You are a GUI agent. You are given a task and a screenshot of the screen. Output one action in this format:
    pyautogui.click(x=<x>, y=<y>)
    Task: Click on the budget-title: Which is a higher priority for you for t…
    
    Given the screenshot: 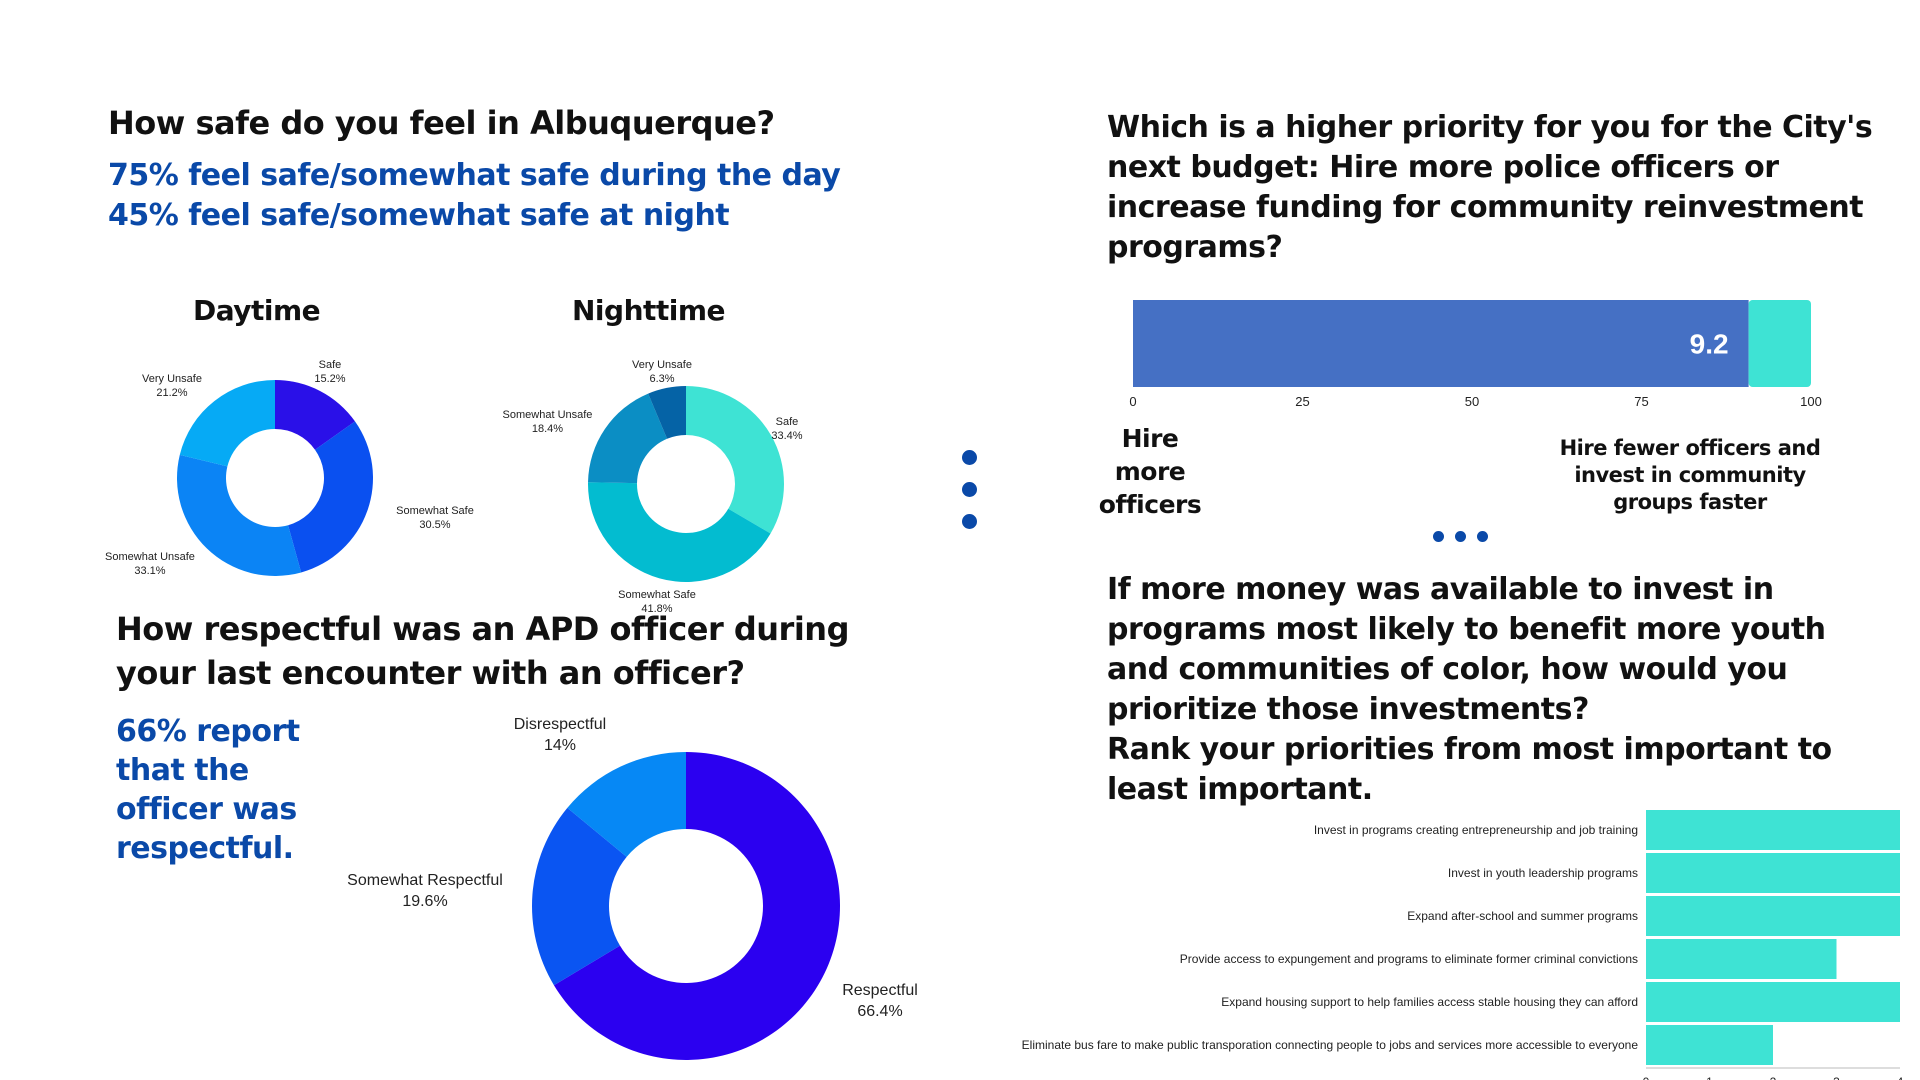 What is the action you would take?
    pyautogui.click(x=1490, y=188)
    